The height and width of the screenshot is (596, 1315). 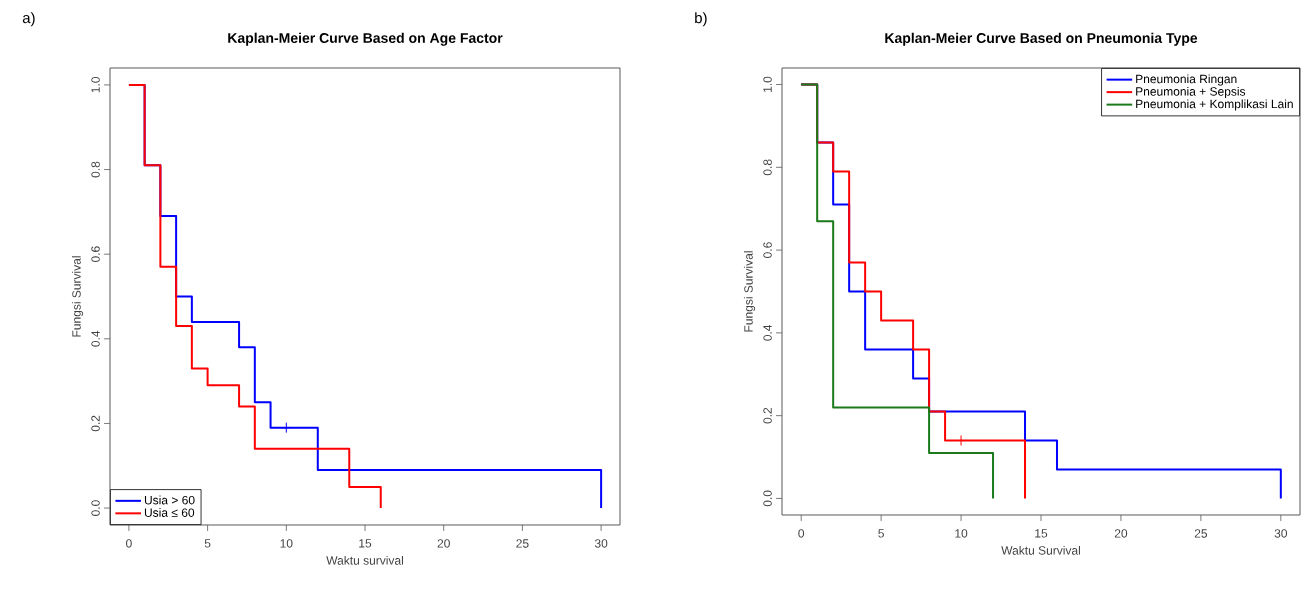 I want to click on x-axis-title: Waktu Survival, so click(x=1040, y=550).